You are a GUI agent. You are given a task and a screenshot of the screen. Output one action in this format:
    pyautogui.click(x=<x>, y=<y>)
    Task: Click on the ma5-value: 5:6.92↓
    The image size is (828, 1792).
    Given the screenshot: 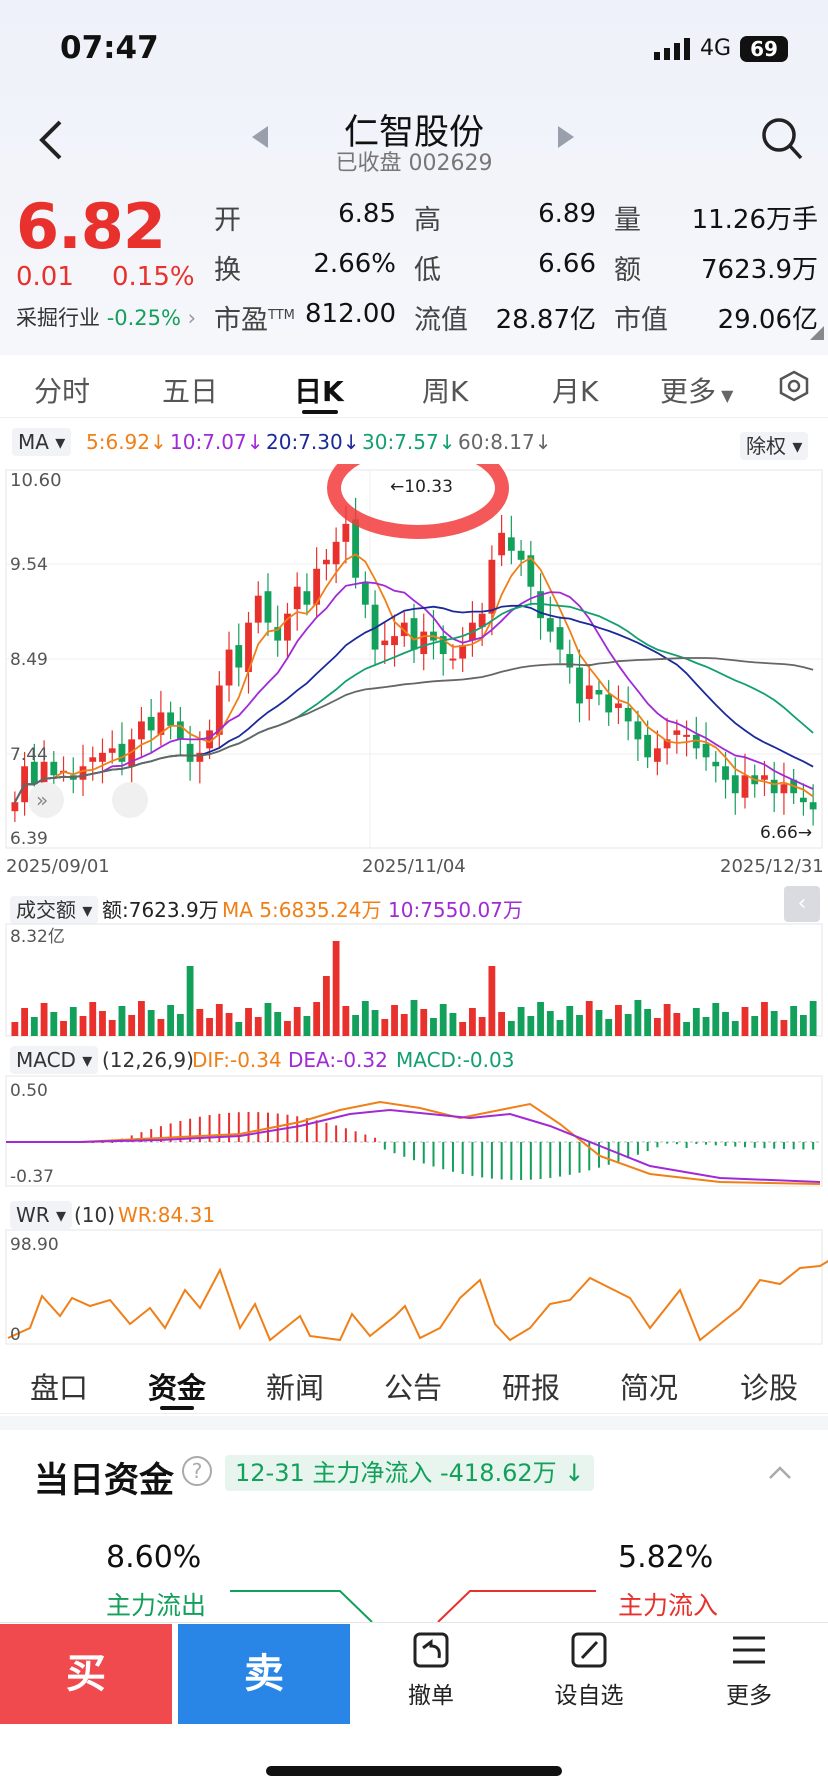 What is the action you would take?
    pyautogui.click(x=126, y=442)
    